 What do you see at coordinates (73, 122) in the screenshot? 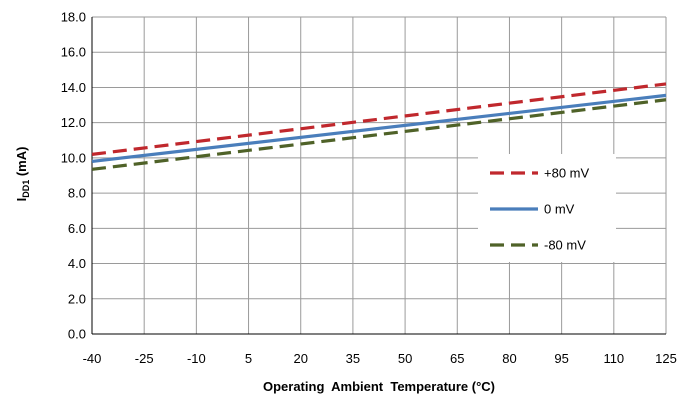
I see `y-tick-label: 12.0` at bounding box center [73, 122].